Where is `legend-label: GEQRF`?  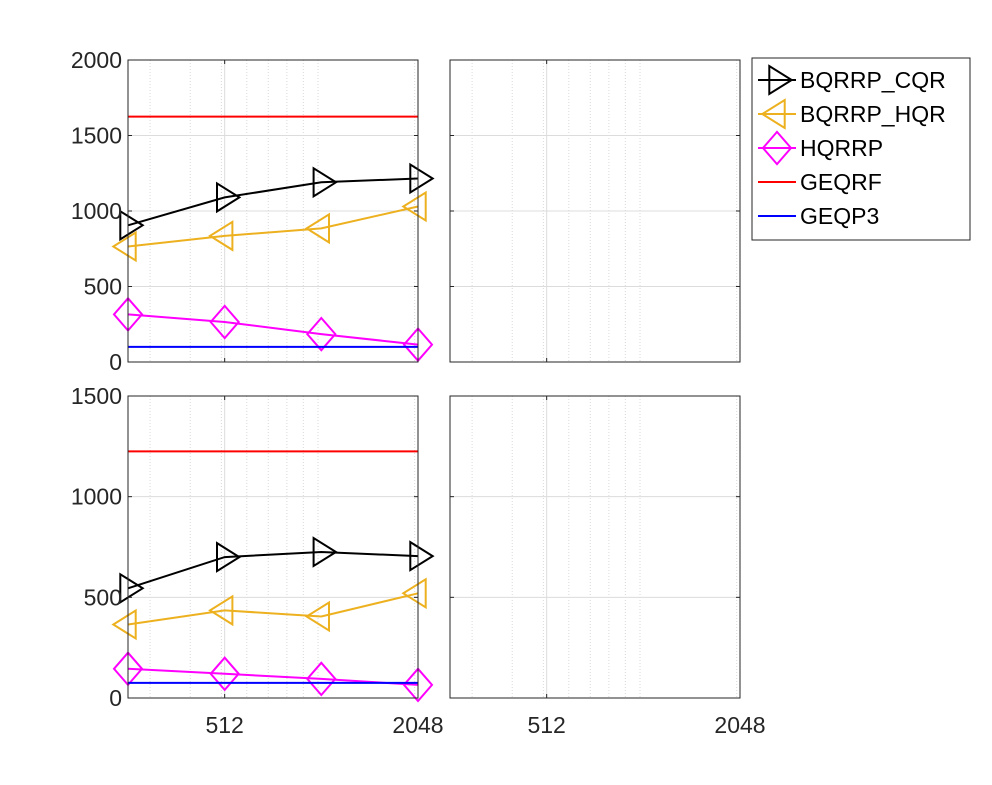 legend-label: GEQRF is located at coordinates (841, 182).